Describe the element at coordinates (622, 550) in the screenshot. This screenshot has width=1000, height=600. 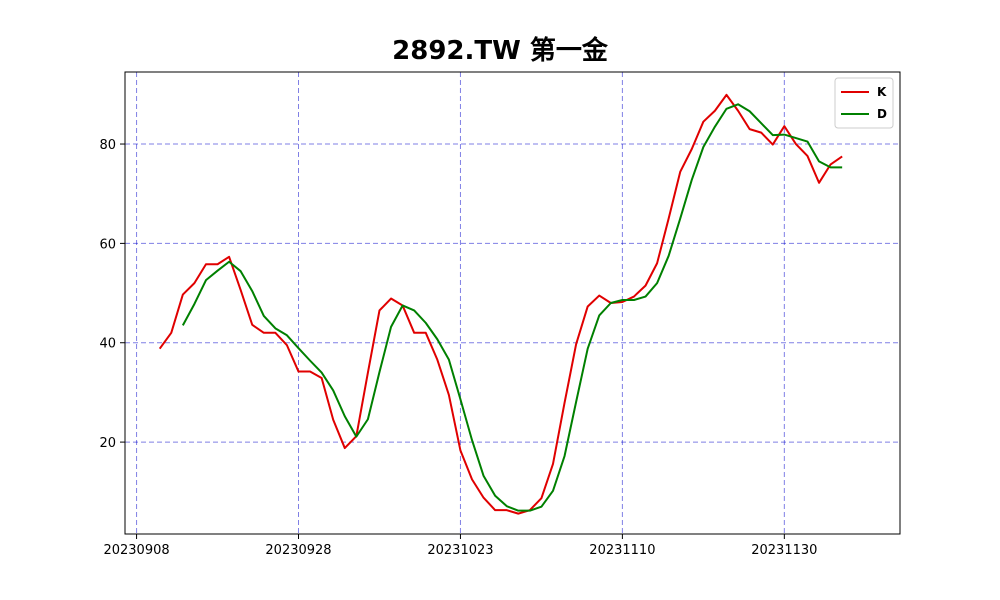
I see `x-tick-label: 20231110` at that location.